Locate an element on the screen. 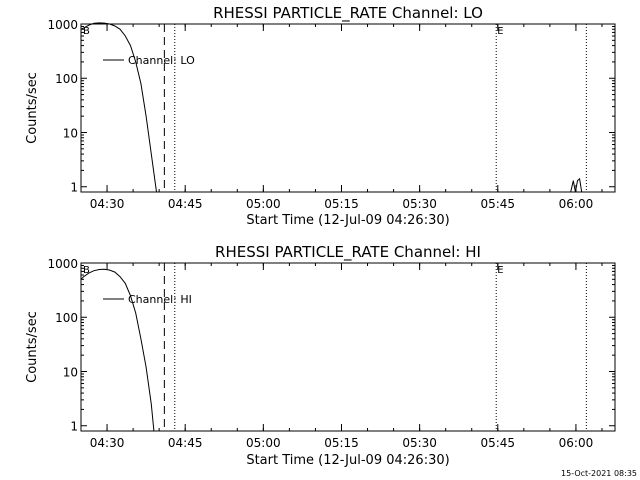 This screenshot has width=640, height=480. chart-title: RHESSI PARTICLE_RATE Channel: LO is located at coordinates (348, 13).